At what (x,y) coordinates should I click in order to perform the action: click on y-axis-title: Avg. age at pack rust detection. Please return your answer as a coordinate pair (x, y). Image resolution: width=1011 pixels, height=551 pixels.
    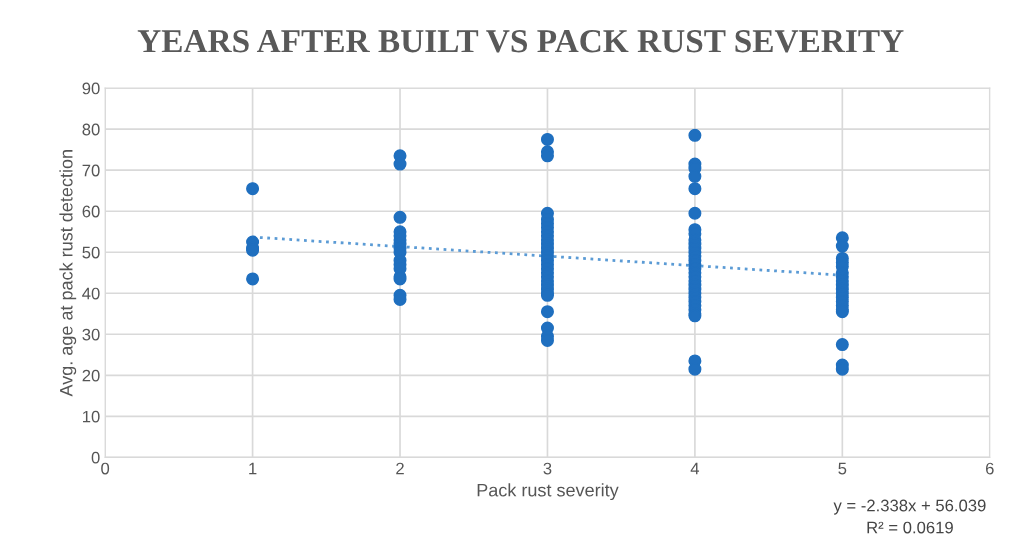
    Looking at the image, I should click on (68, 273).